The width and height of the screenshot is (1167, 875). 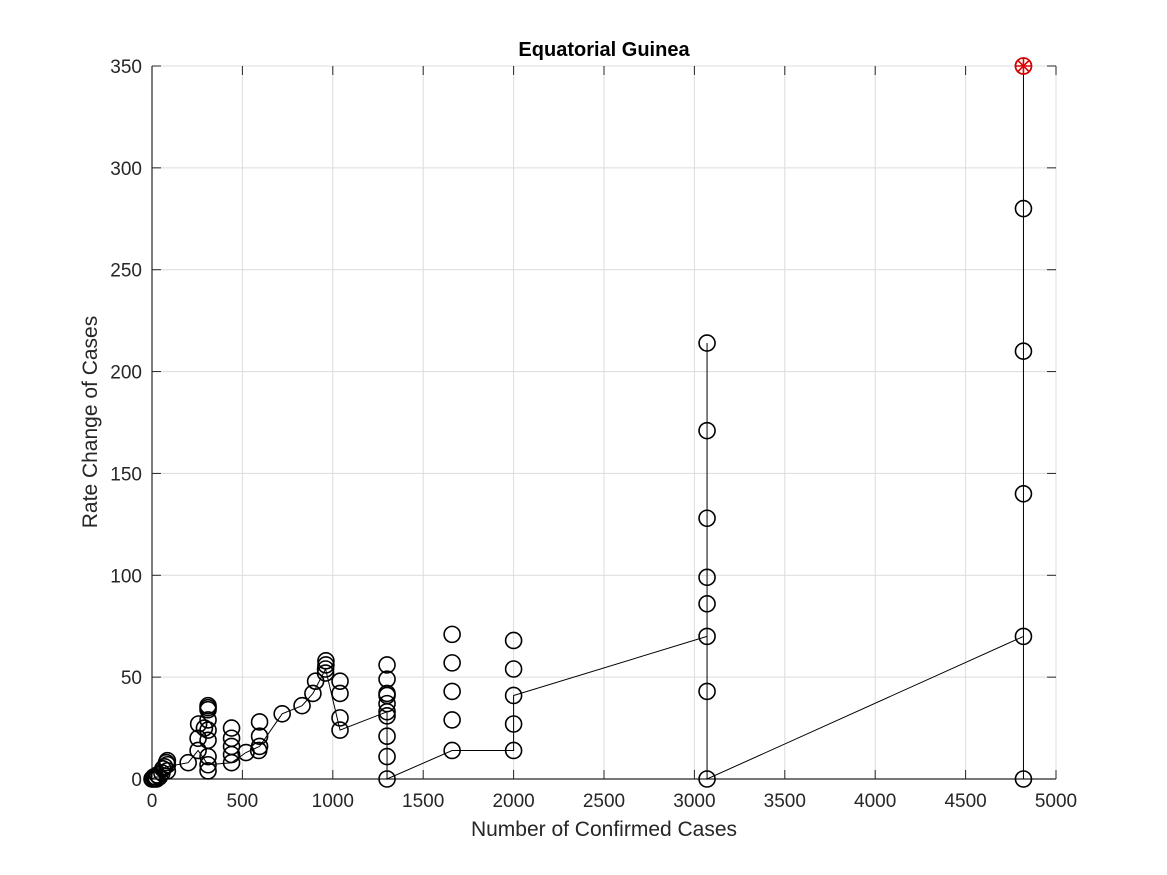 I want to click on x-tick-label: 2500, so click(x=604, y=801).